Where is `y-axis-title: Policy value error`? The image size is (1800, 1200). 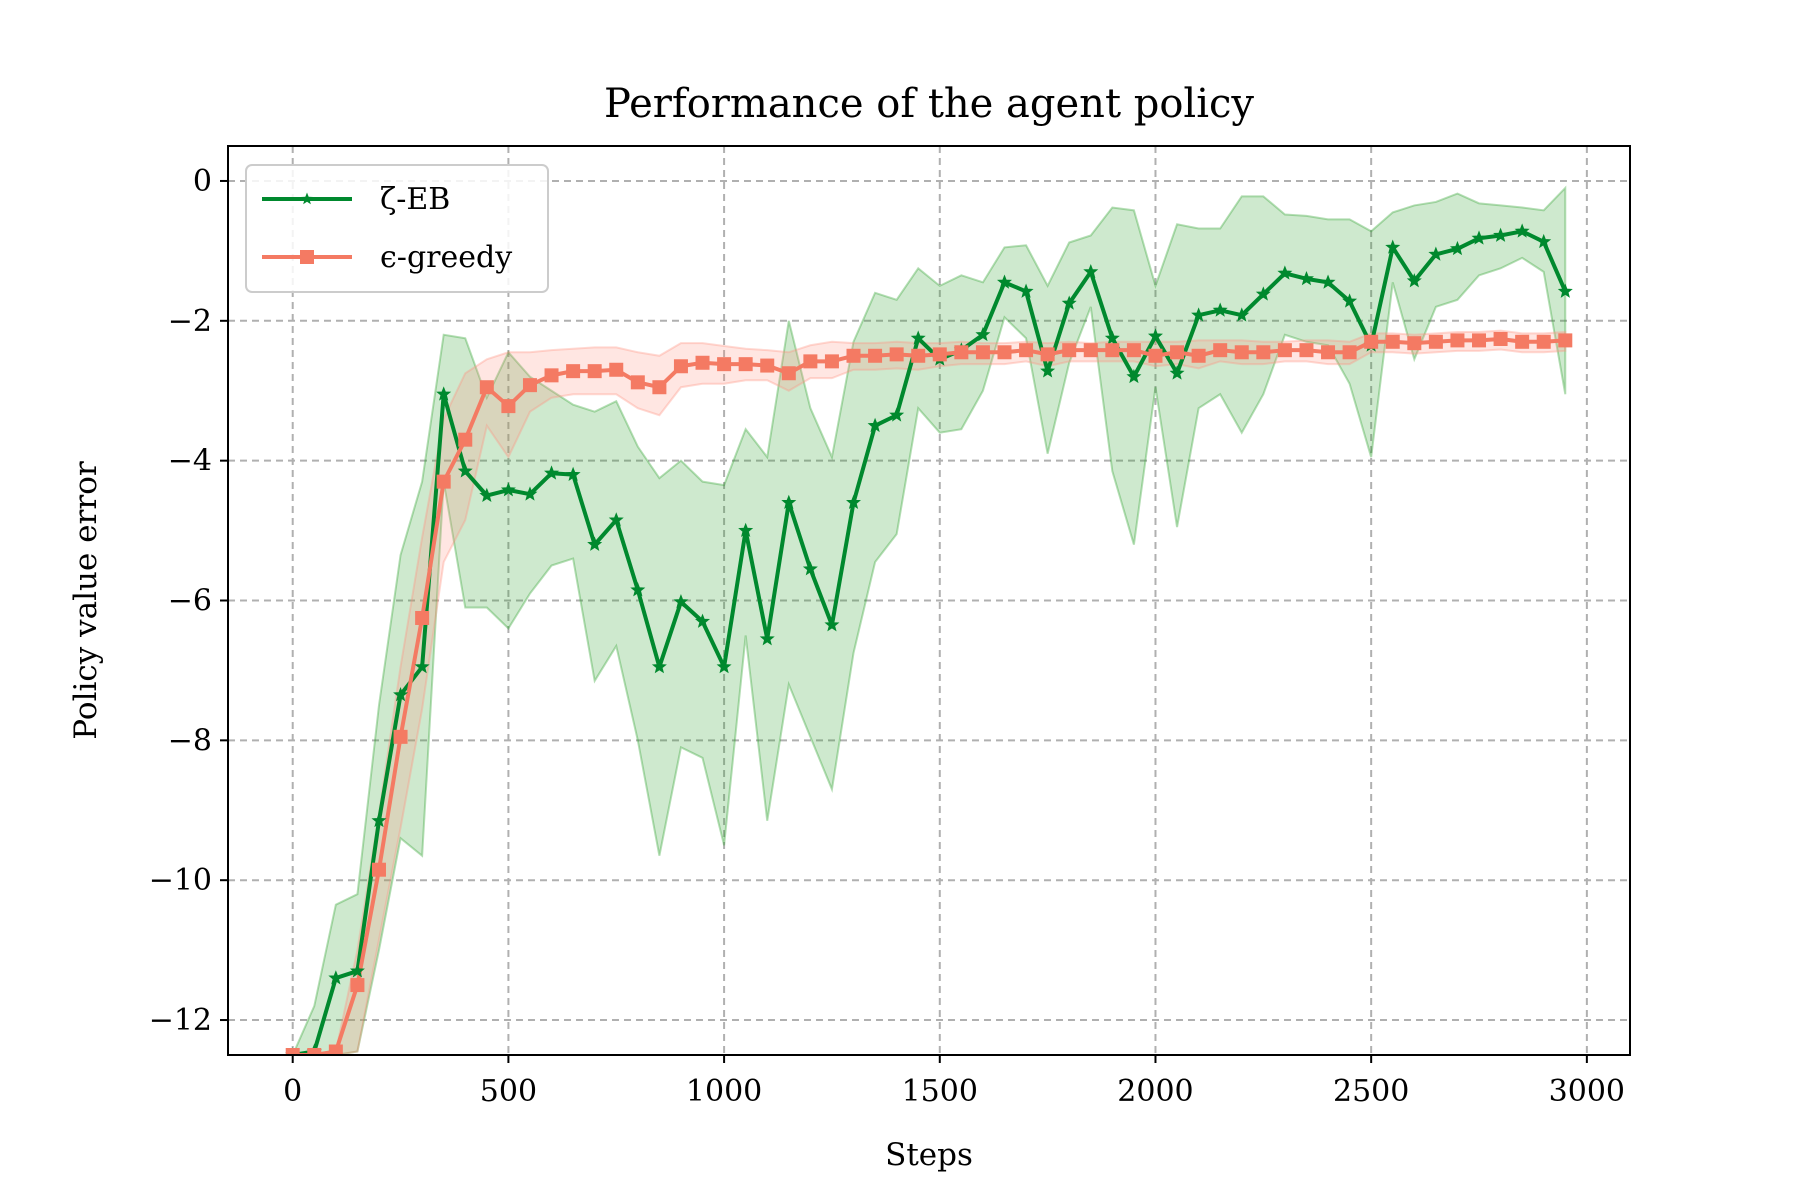 y-axis-title: Policy value error is located at coordinates (86, 600).